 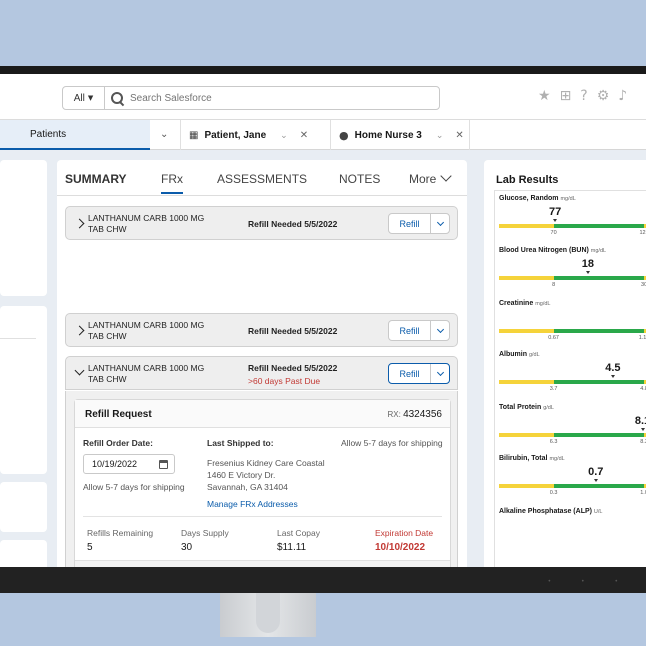 What do you see at coordinates (553, 389) in the screenshot?
I see `range-low-label: 3.7` at bounding box center [553, 389].